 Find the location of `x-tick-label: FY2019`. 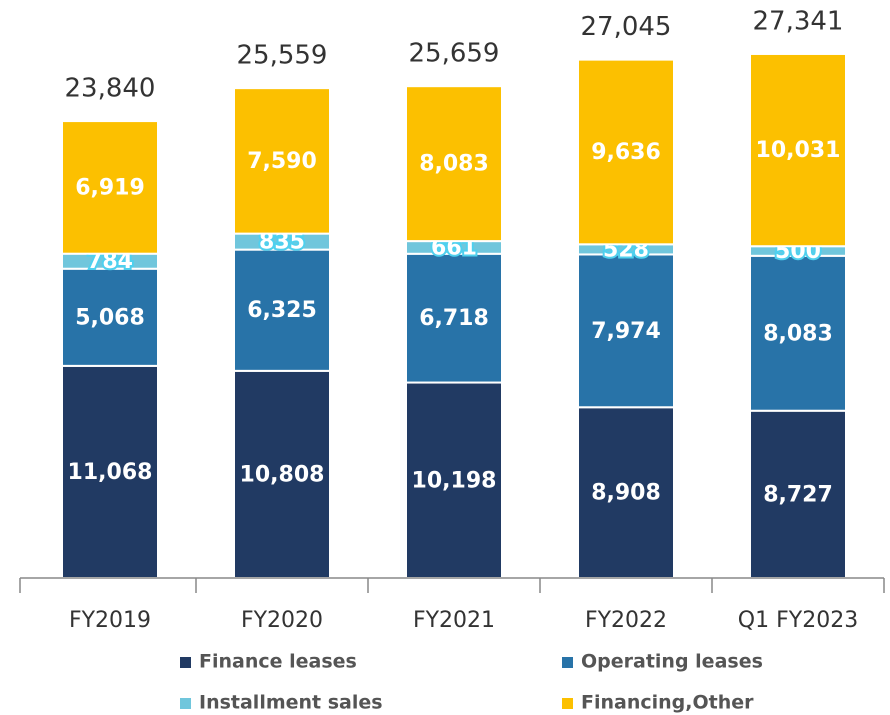

x-tick-label: FY2019 is located at coordinates (110, 620).